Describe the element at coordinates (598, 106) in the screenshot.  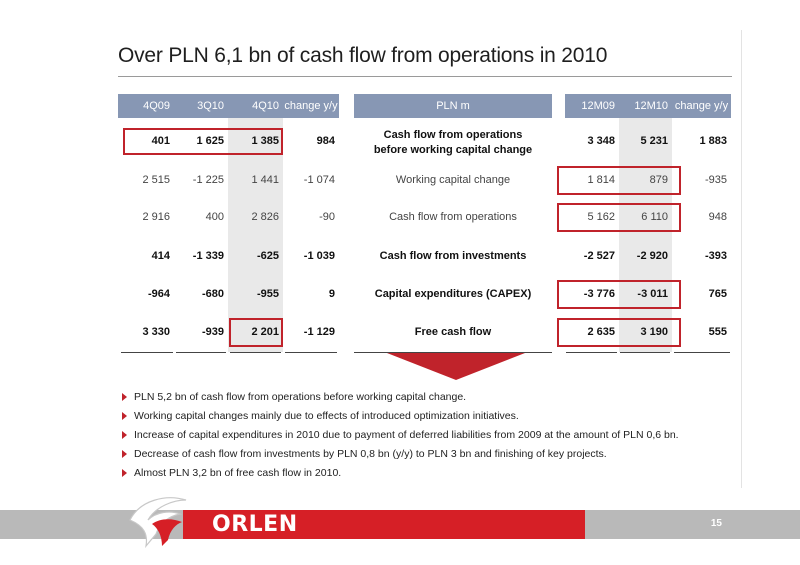
I see `header-12m09: 12M09` at that location.